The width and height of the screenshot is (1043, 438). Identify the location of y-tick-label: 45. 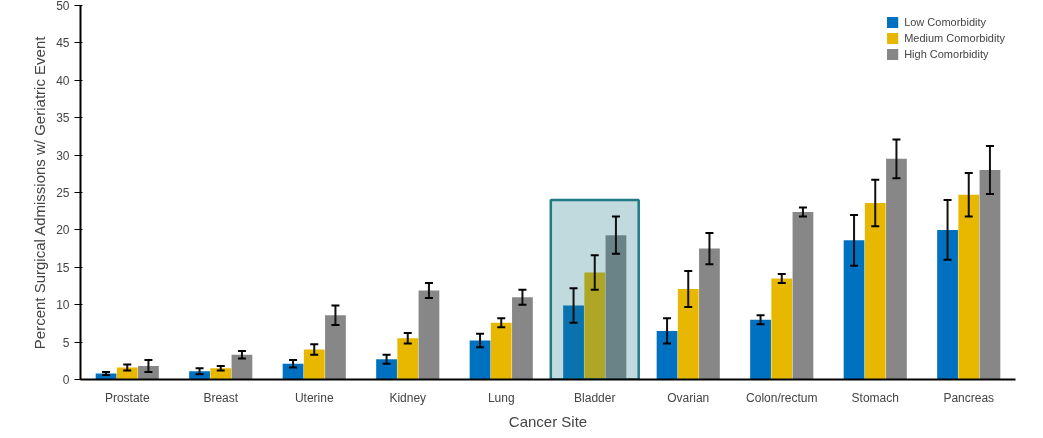
(63, 43).